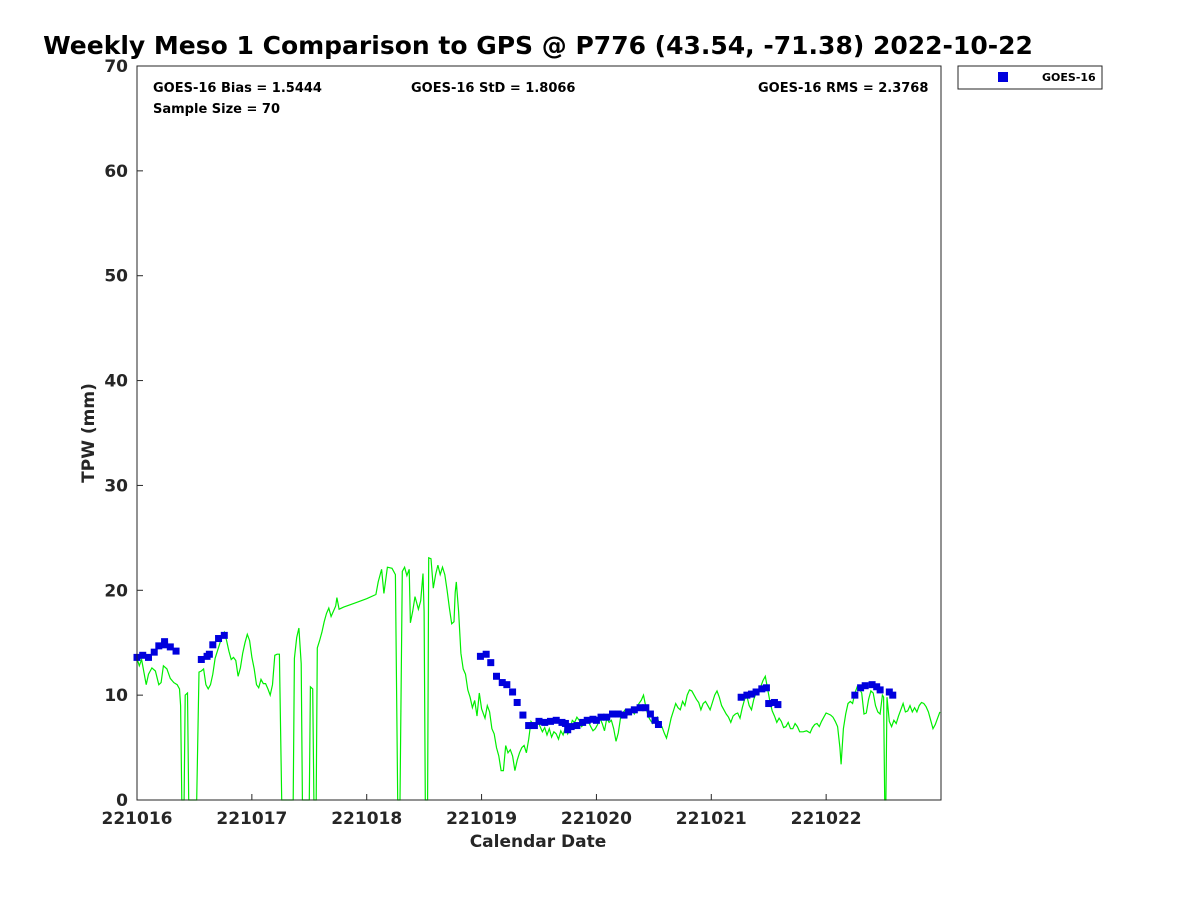  What do you see at coordinates (123, 434) in the screenshot?
I see `y-axis-ticks: 0 10 20 30 40 50 60 70` at bounding box center [123, 434].